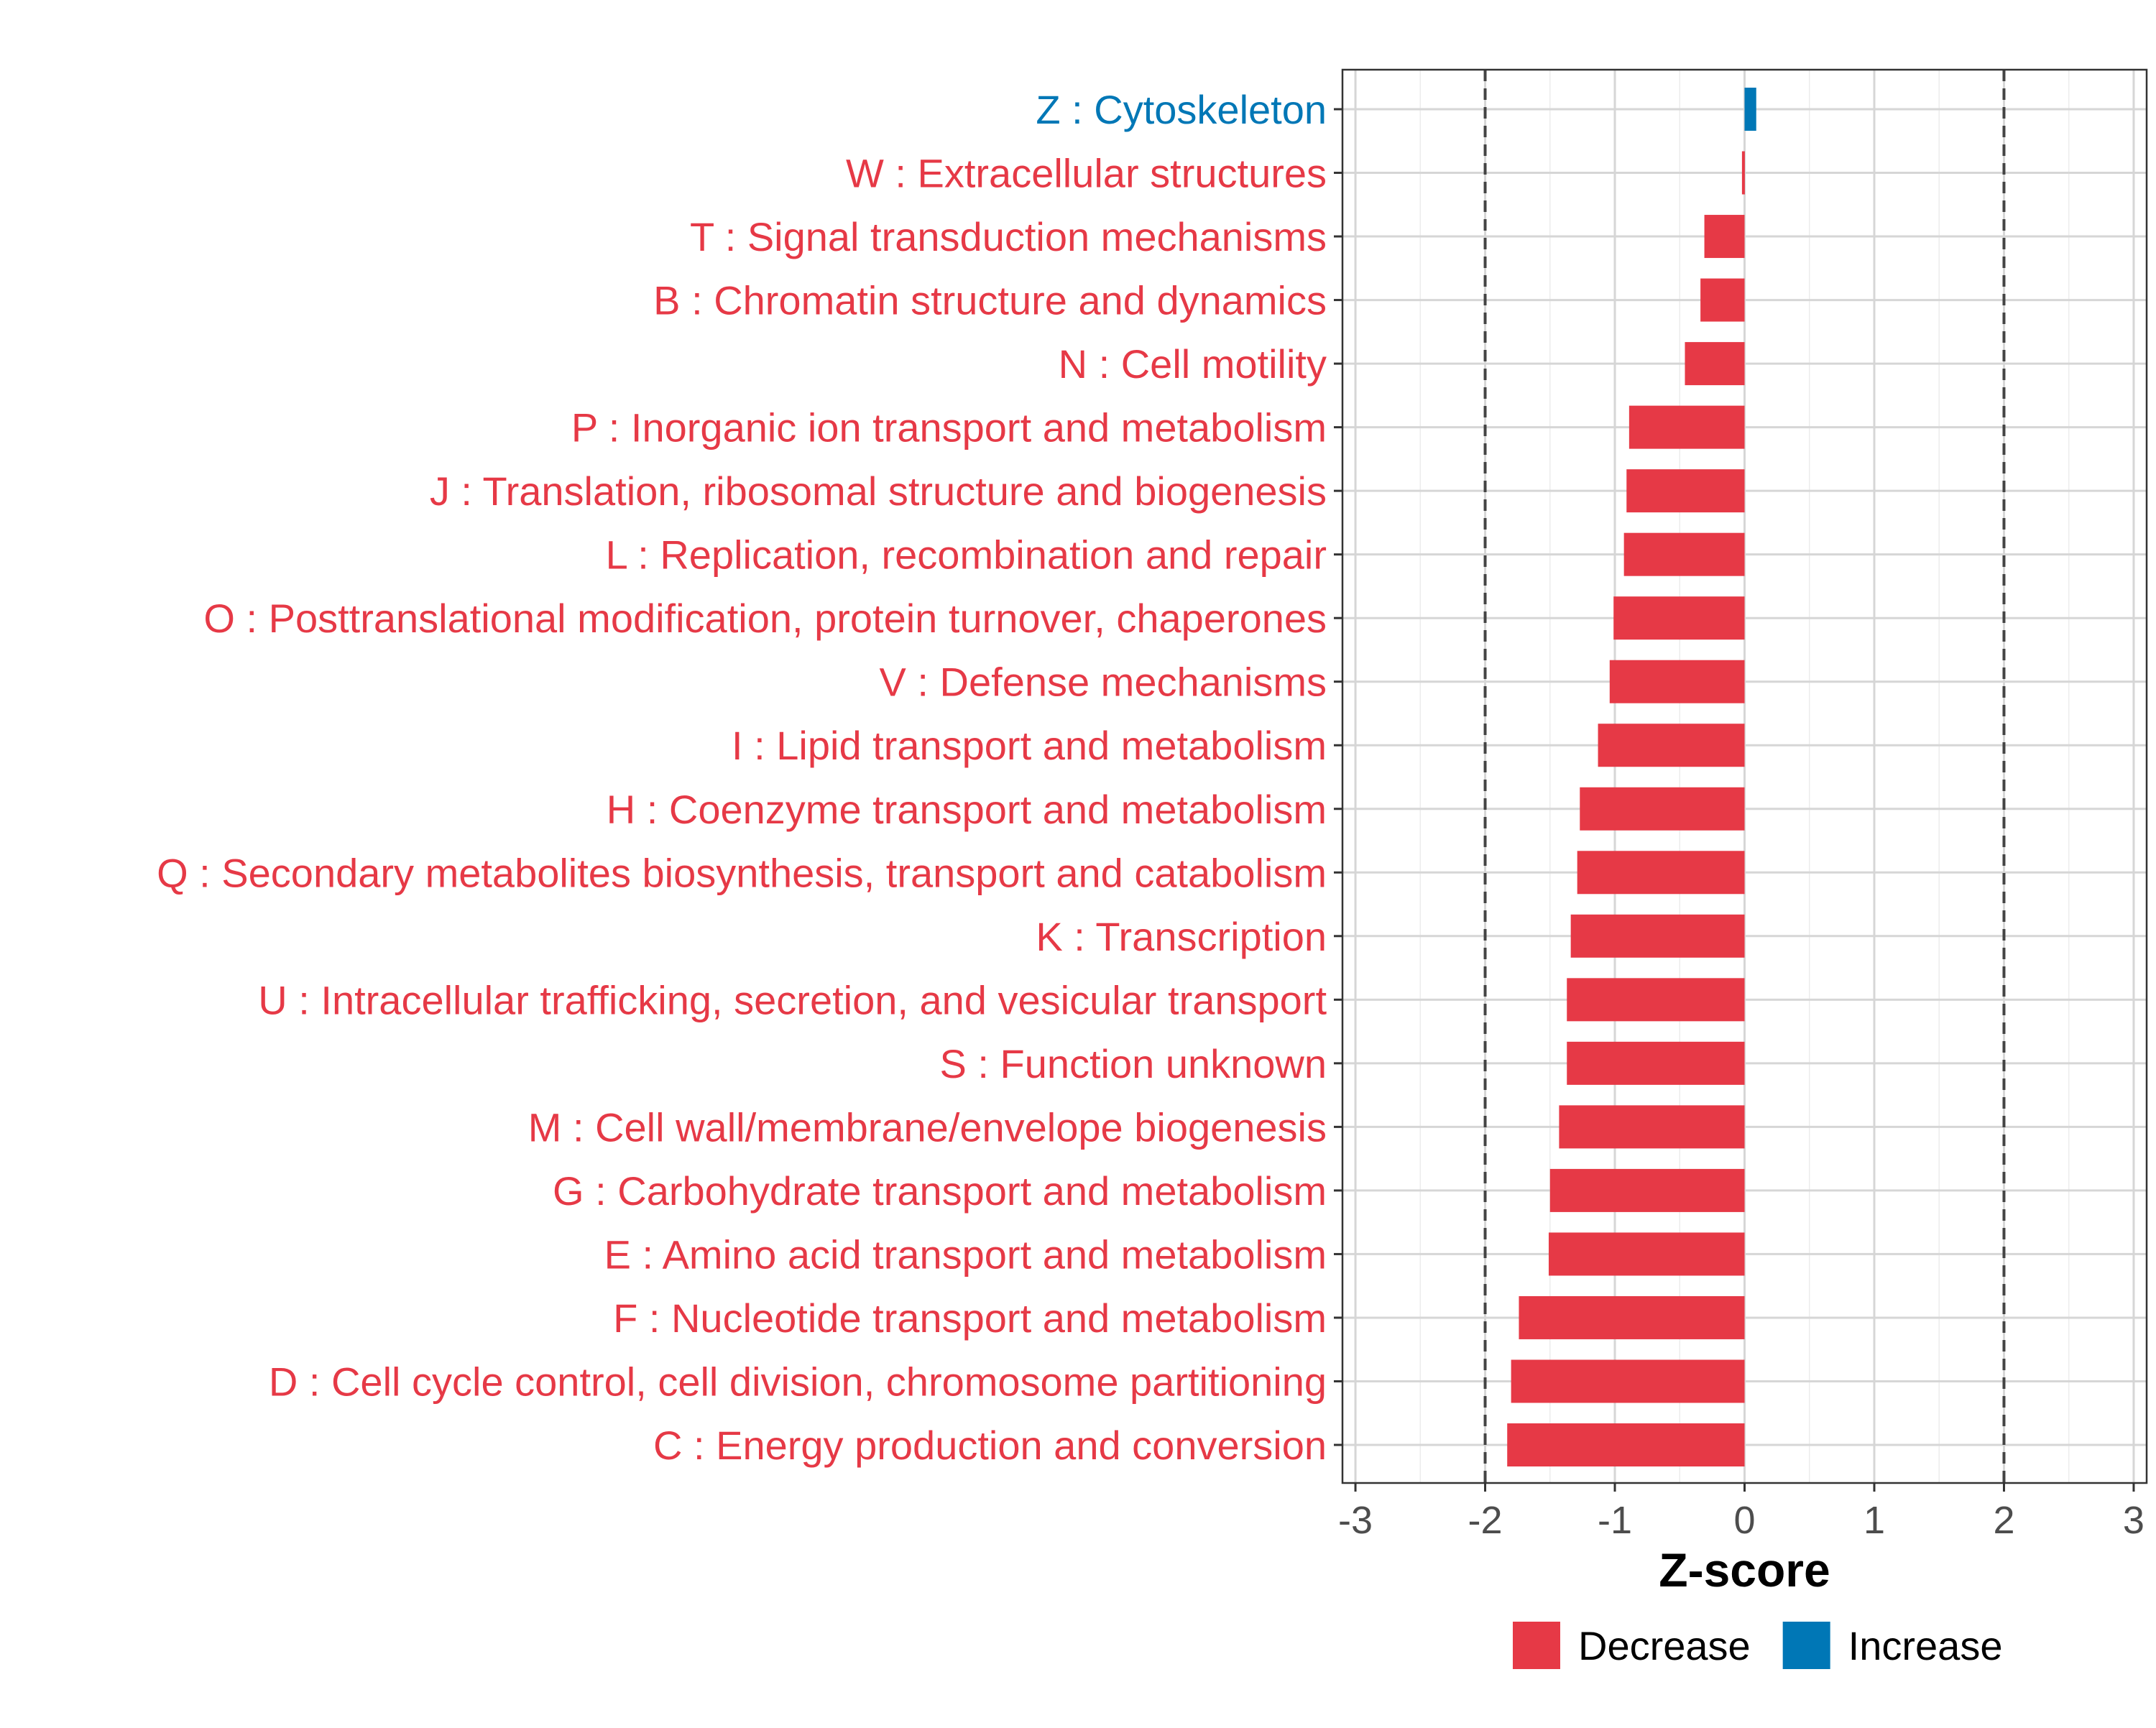 The width and height of the screenshot is (2156, 1728). Describe the element at coordinates (990, 300) in the screenshot. I see `category-label: B : Chromatin structure and dynamics` at that location.